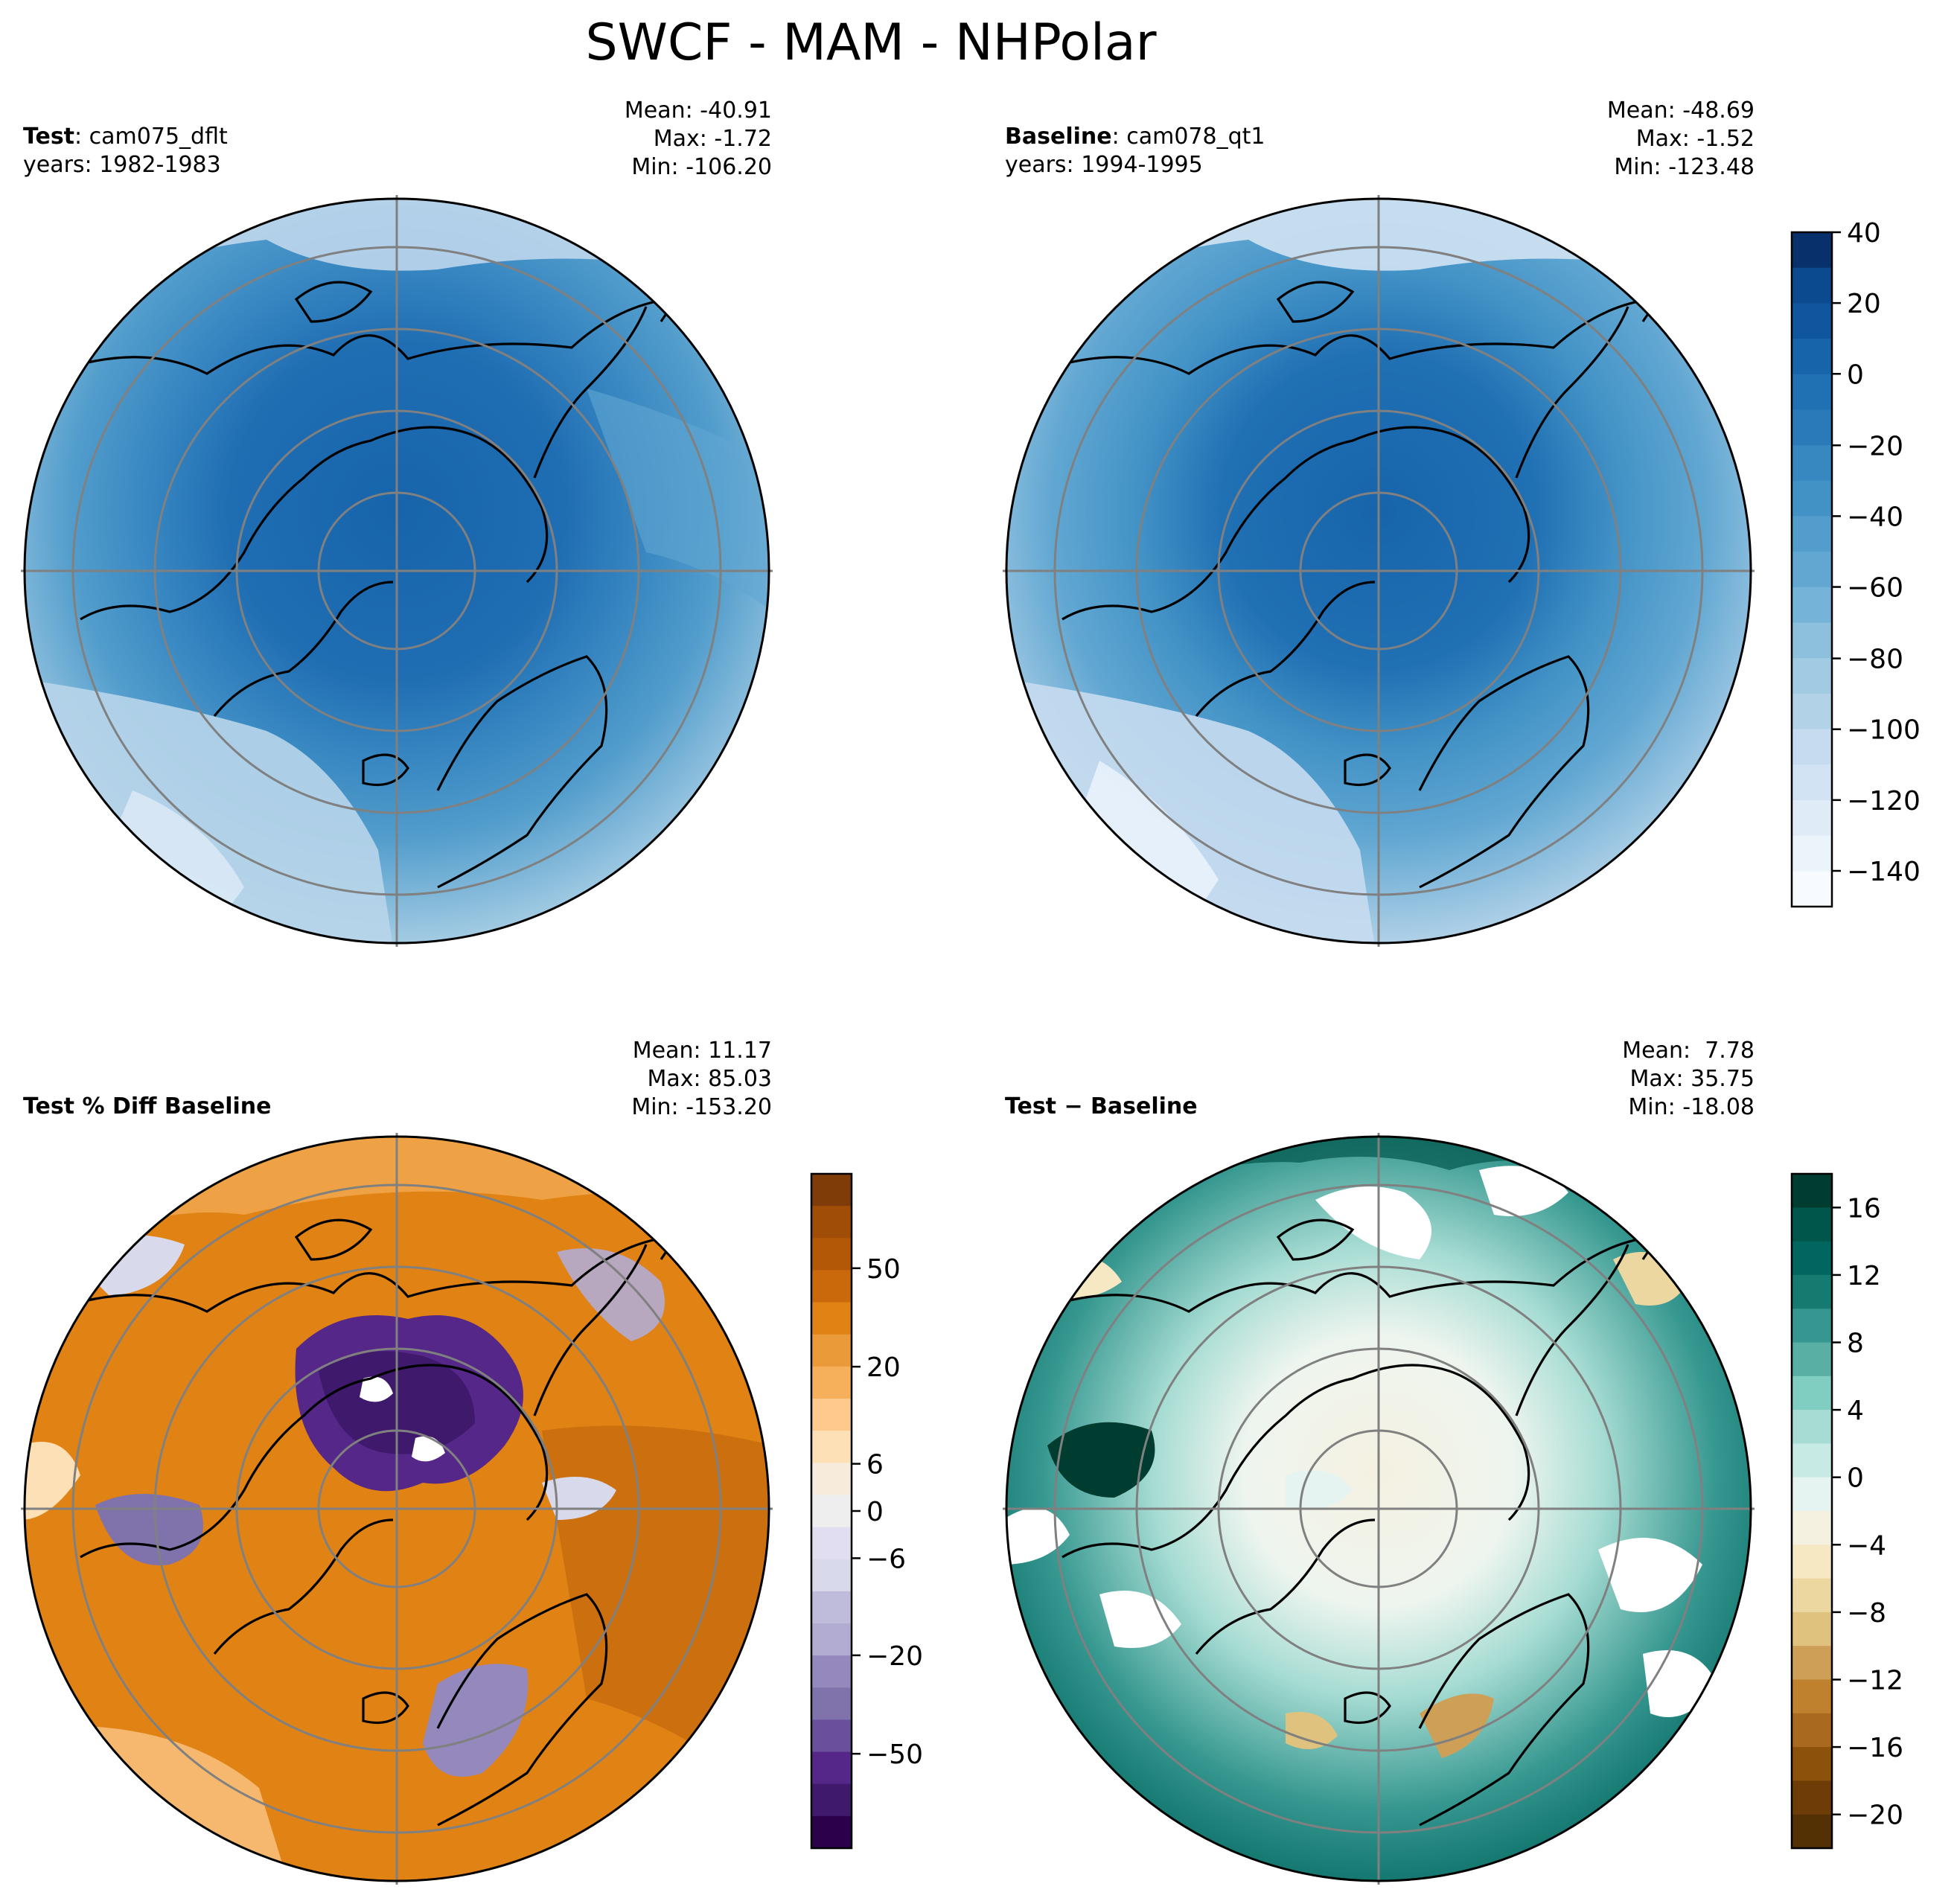  I want to click on diff-colorbar: 16 12 8 4 0 −4 −8 −12 −16 −20, so click(1846, 1511).